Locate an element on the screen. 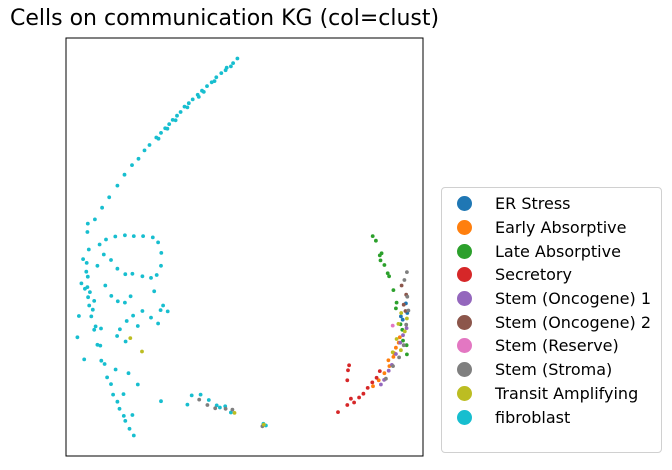  legend-item: Stem (Reserve) is located at coordinates (551, 346).